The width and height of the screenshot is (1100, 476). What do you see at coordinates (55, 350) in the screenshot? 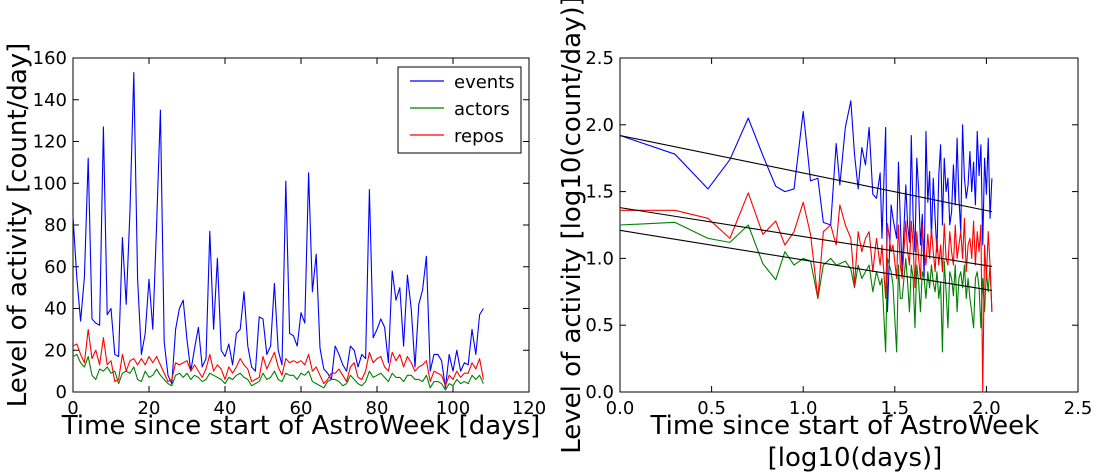
I see `left-y-tick-label: 20` at bounding box center [55, 350].